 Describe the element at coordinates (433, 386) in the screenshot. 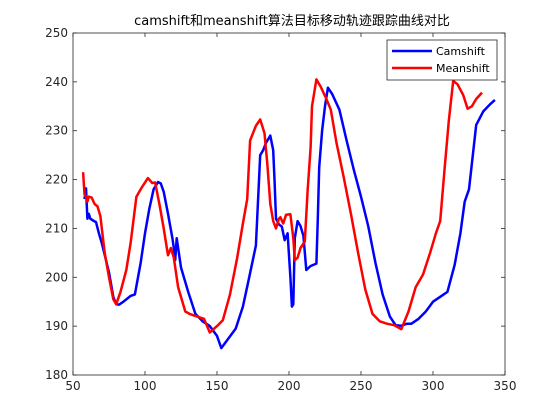

I see `x-tick-label: 300` at that location.